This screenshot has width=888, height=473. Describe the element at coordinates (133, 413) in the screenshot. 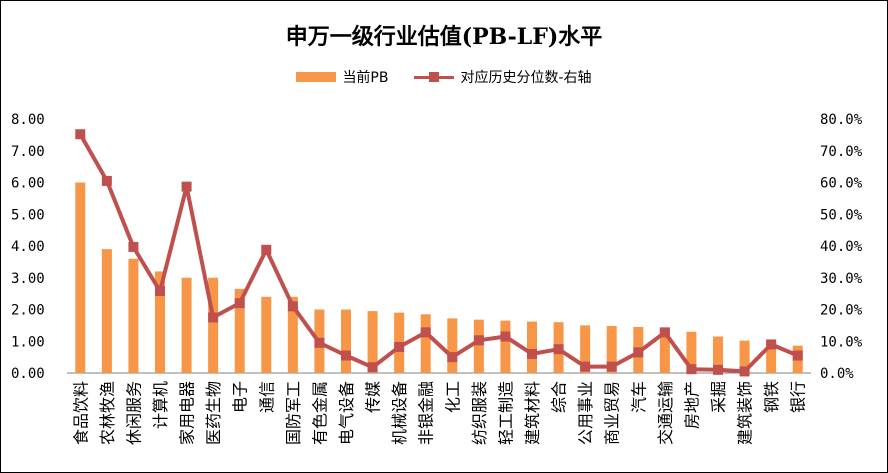

I see `x-tick-label: 休闲服务` at that location.